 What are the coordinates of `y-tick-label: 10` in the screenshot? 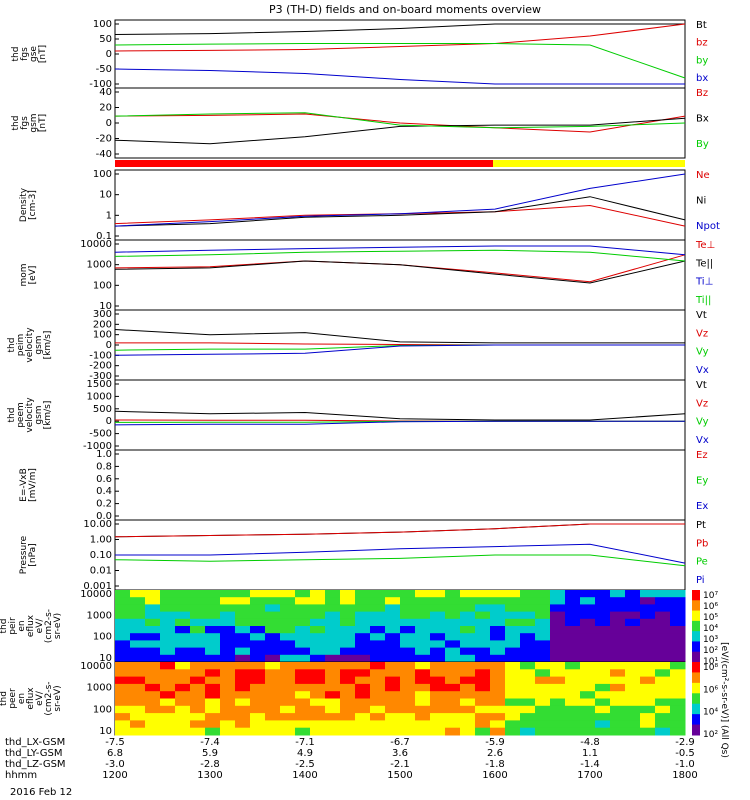 It's located at (105, 195).